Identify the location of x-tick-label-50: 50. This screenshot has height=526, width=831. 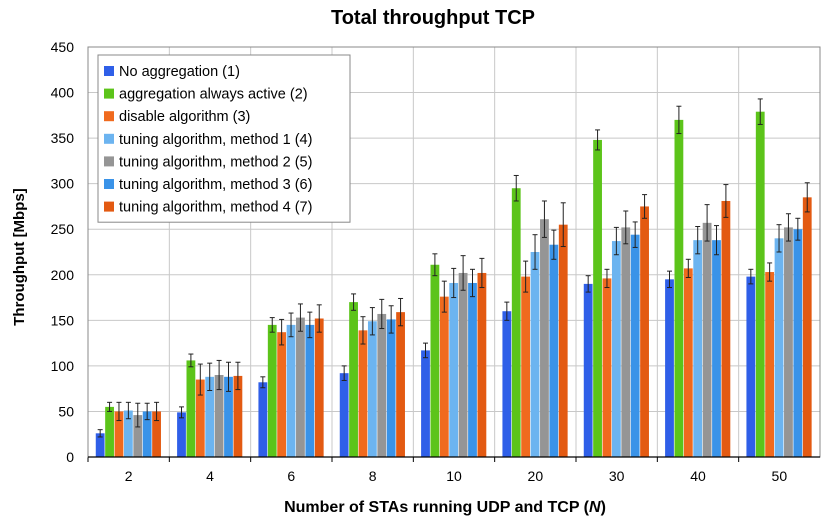
(780, 476).